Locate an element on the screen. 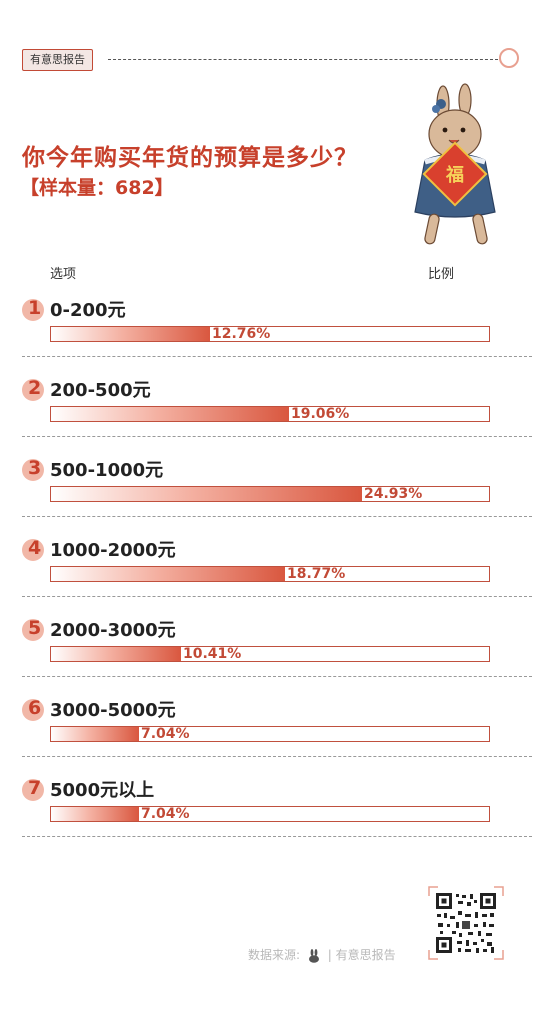  rank-badge: 7 is located at coordinates (33, 789).